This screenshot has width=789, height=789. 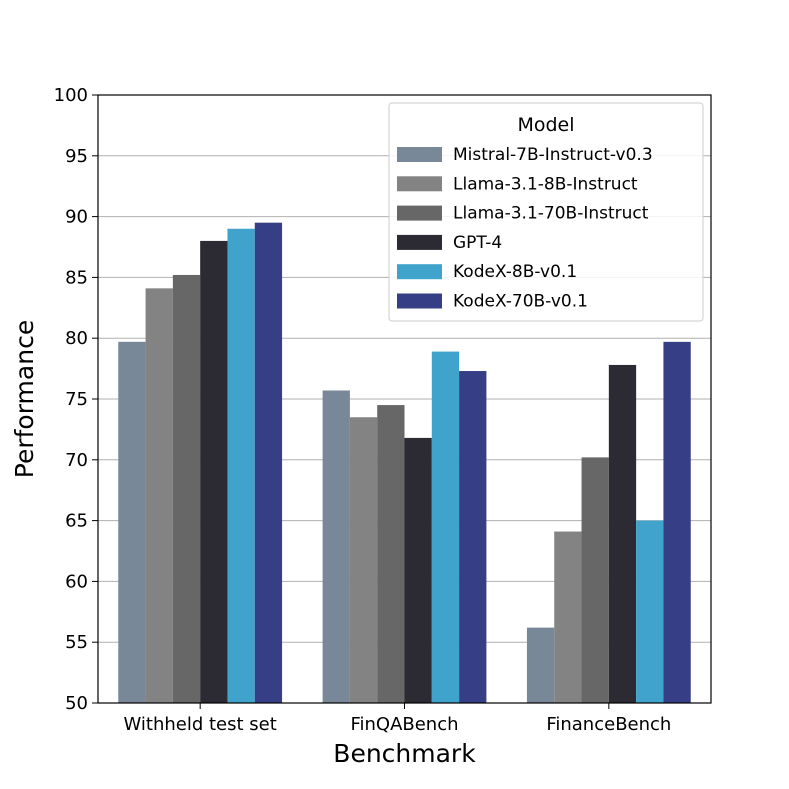 I want to click on legend-label: Mistral-7B-Instruct-v0.3, so click(x=553, y=155).